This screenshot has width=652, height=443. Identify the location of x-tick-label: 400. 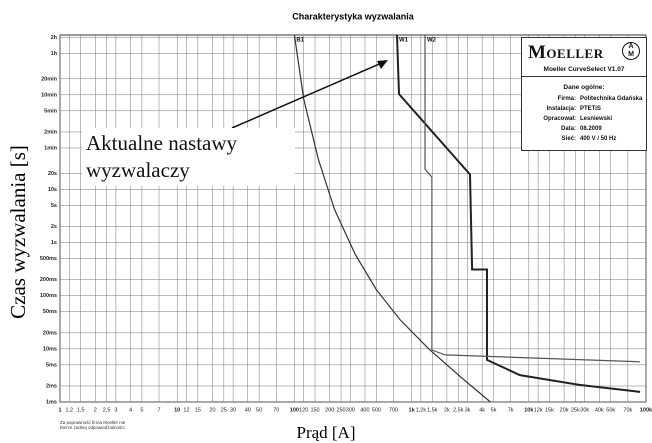
(364, 410).